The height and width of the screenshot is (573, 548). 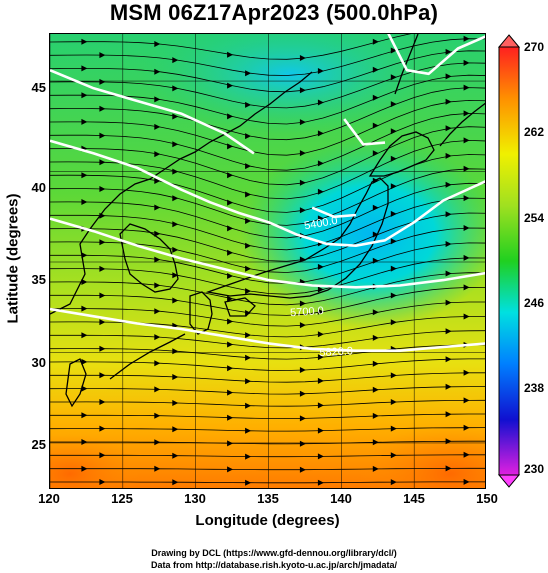 I want to click on colorbar-tick-label: 246, so click(x=534, y=303).